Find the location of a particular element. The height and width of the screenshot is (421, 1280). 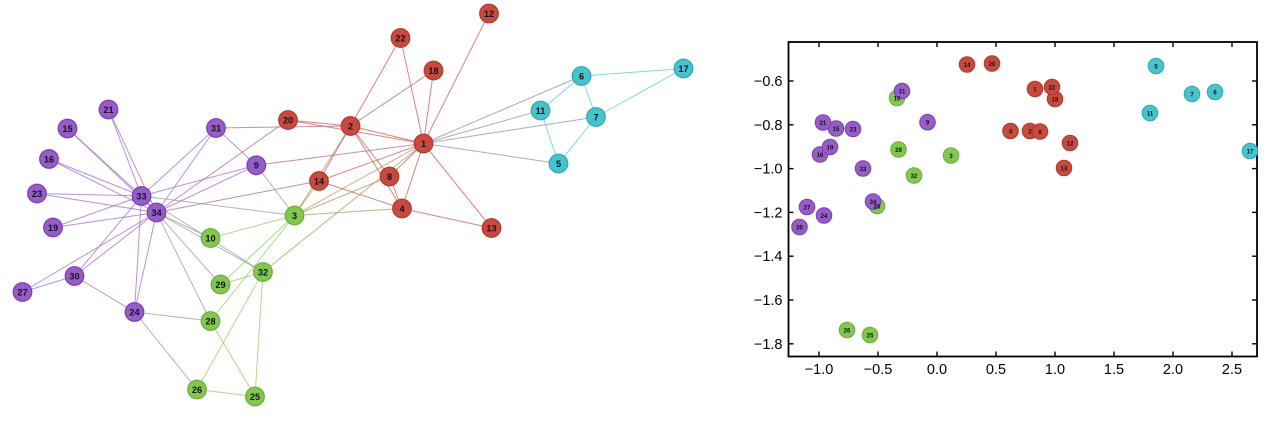

svg-text: −1.2 is located at coordinates (768, 213).